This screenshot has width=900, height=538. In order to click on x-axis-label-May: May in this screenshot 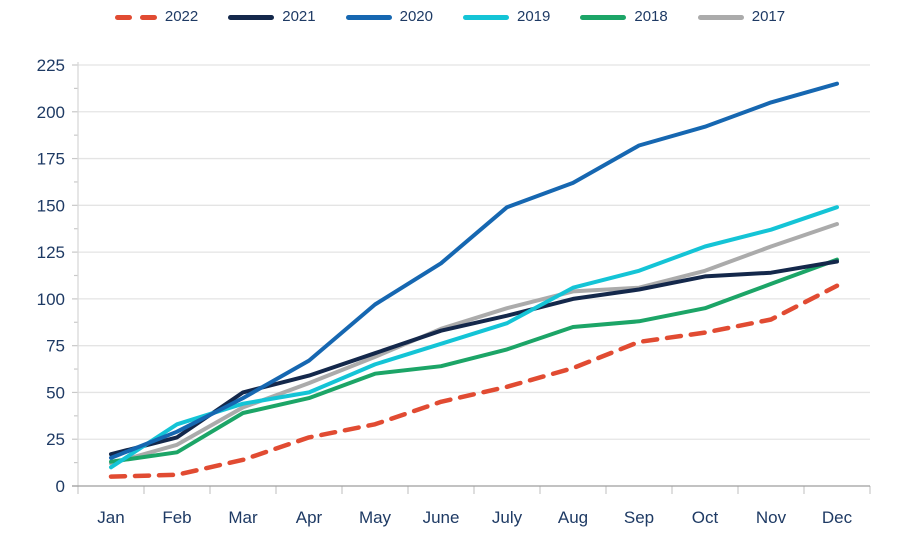, I will do `click(375, 517)`.